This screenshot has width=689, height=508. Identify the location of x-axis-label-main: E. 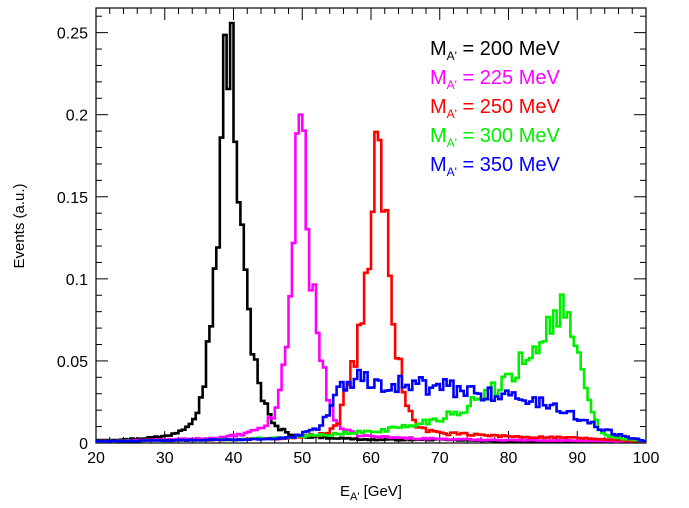
(345, 491).